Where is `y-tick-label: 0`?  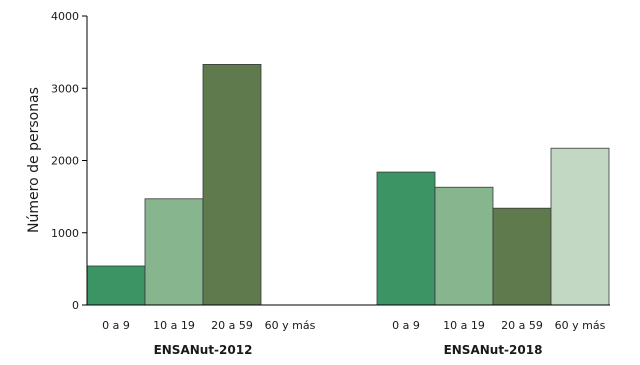
y-tick-label: 0 is located at coordinates (75, 305).